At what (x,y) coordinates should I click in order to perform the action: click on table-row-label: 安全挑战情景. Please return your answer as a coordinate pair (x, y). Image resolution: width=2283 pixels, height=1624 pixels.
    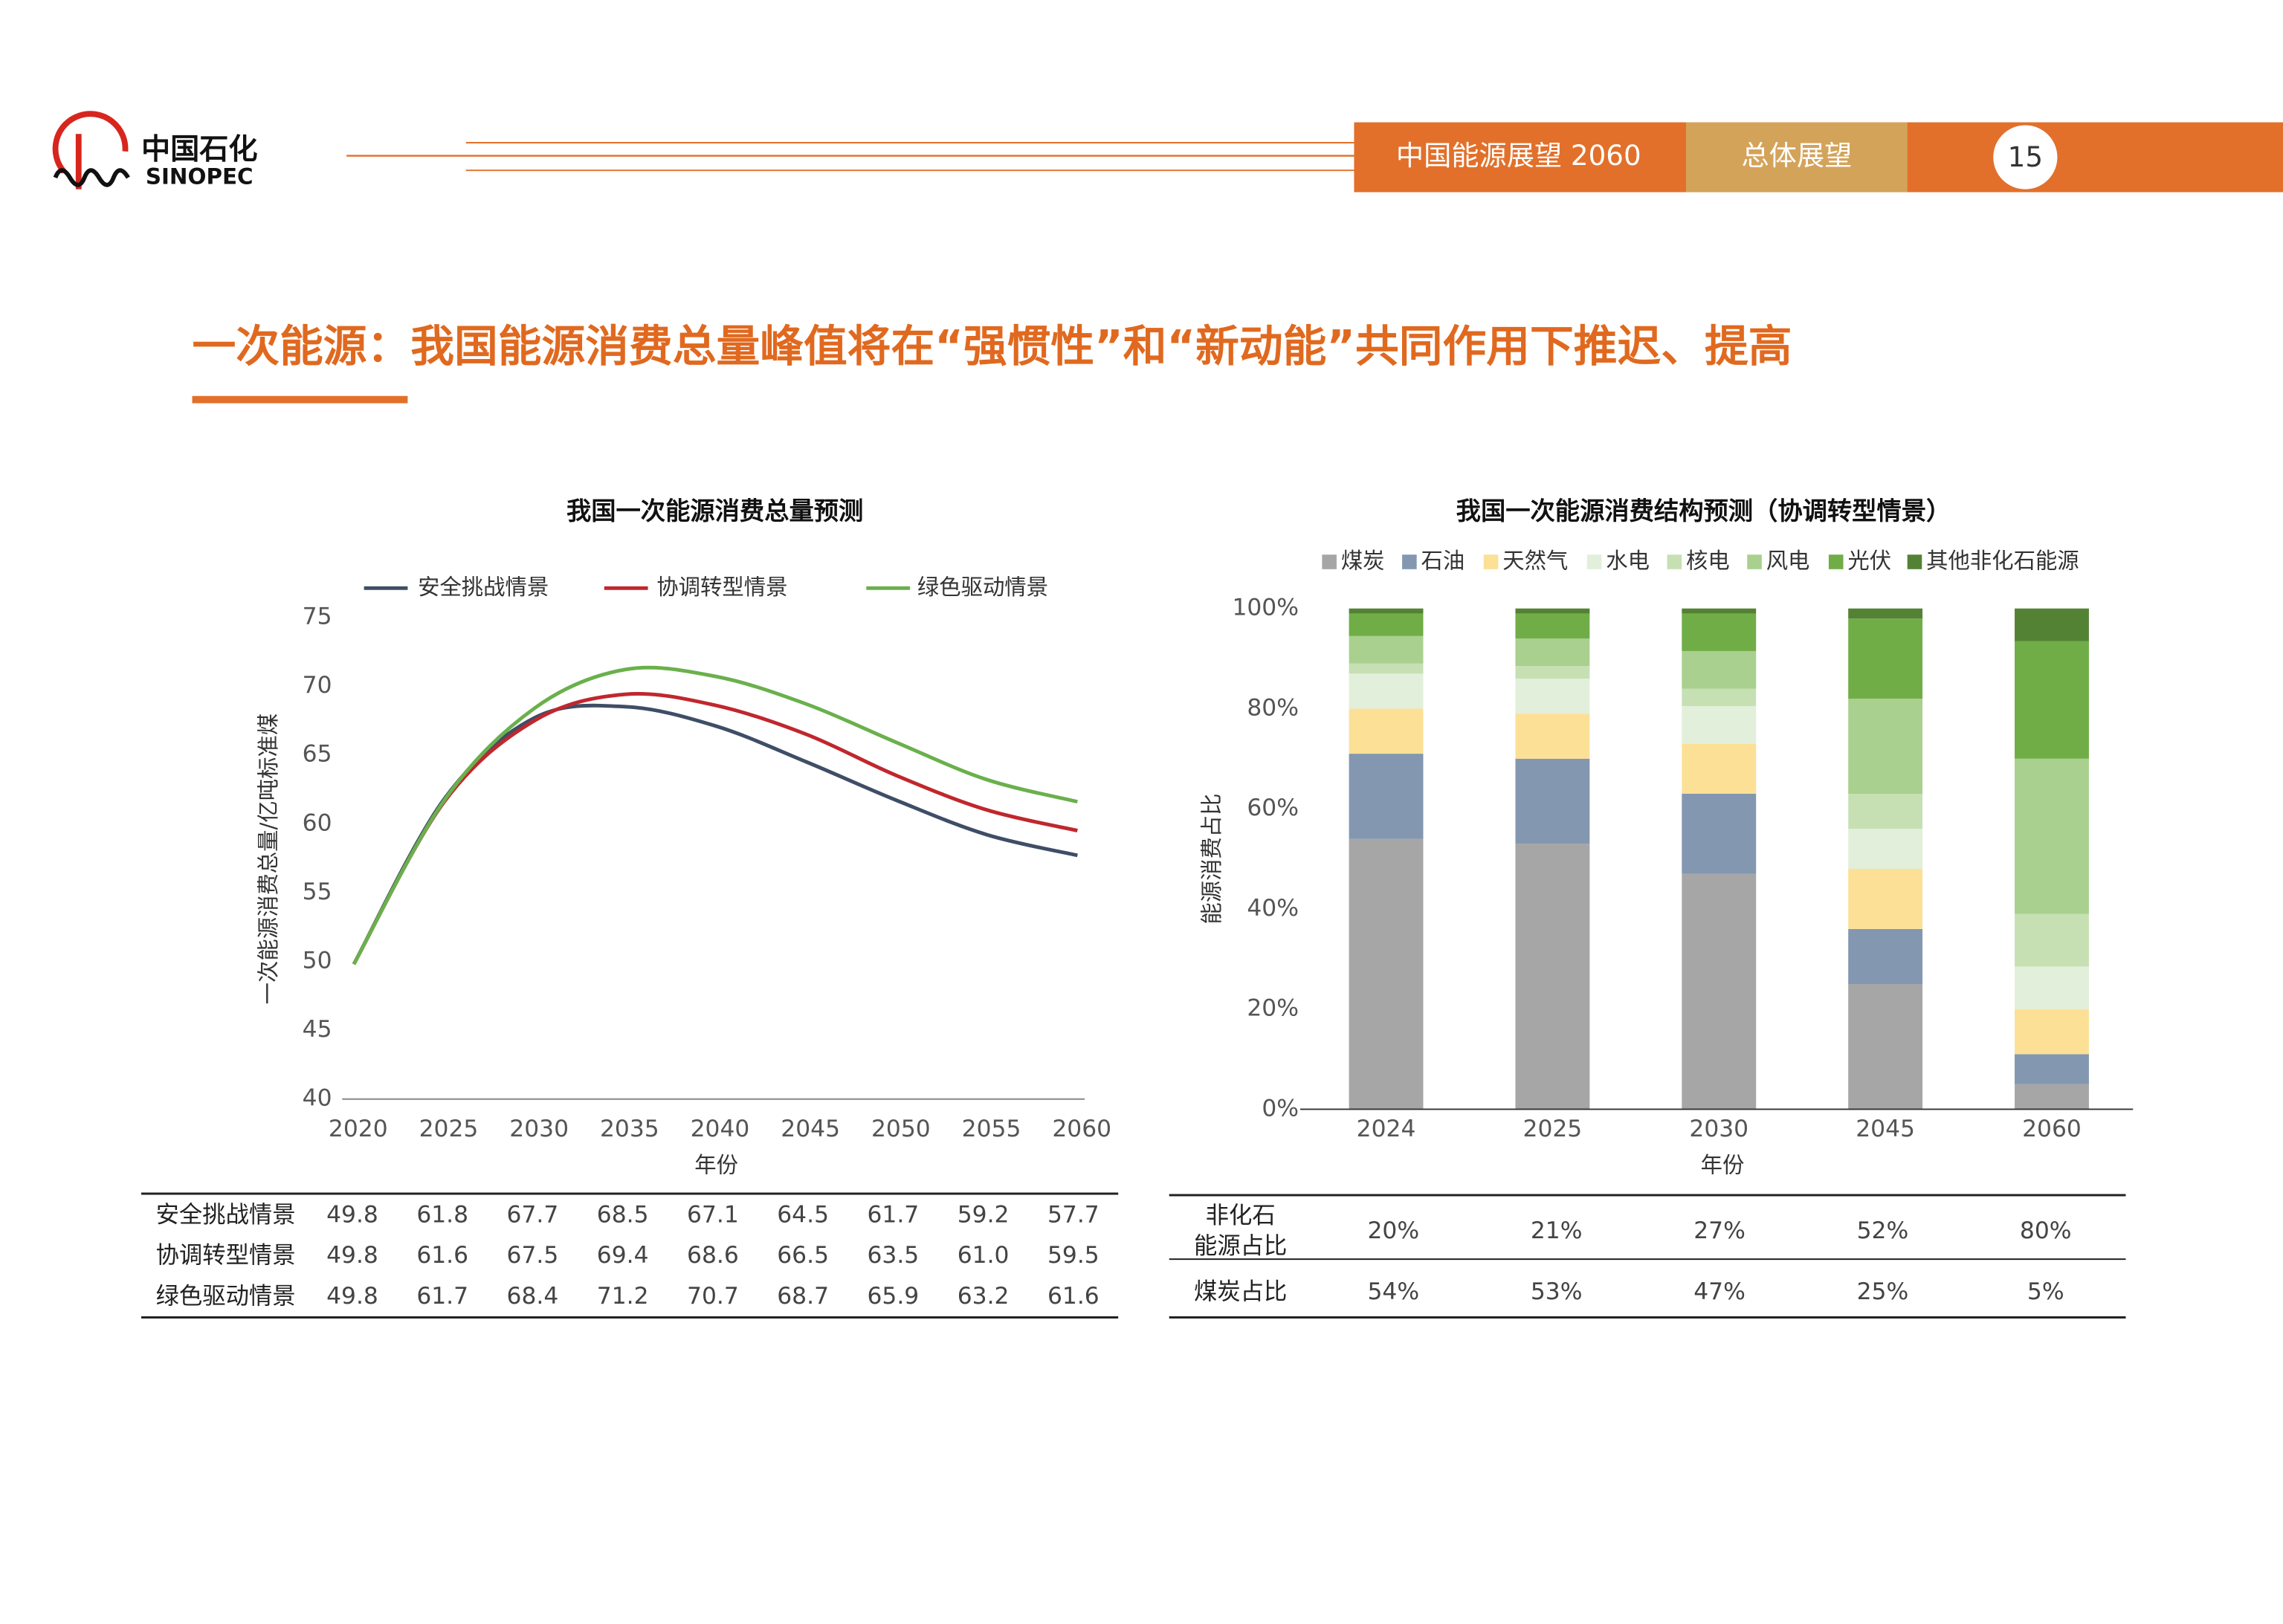
    Looking at the image, I should click on (226, 1214).